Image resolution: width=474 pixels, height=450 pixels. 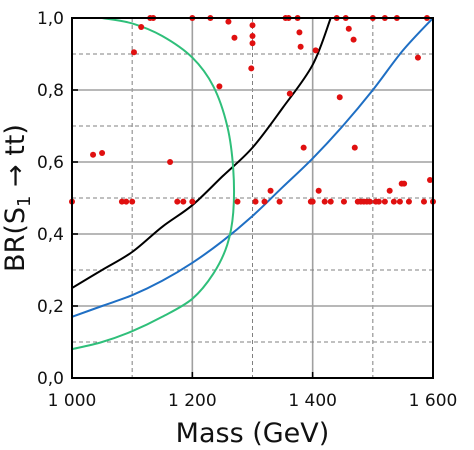 What do you see at coordinates (50, 379) in the screenshot?
I see `y-tick-label: 0,0` at bounding box center [50, 379].